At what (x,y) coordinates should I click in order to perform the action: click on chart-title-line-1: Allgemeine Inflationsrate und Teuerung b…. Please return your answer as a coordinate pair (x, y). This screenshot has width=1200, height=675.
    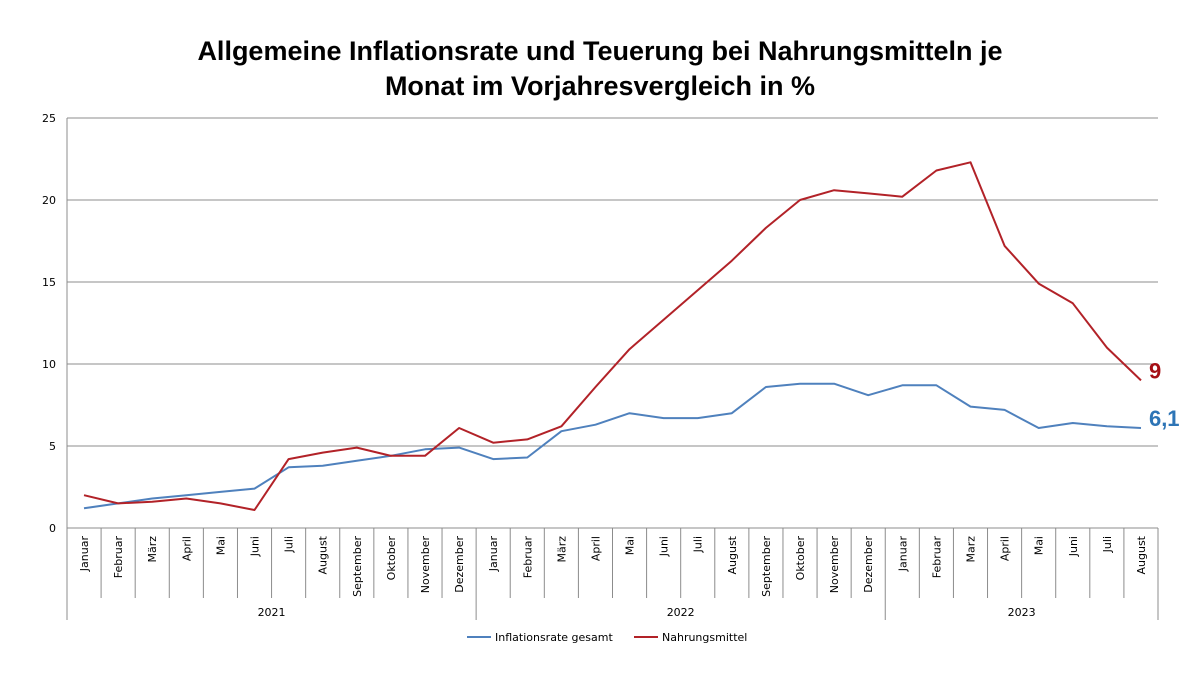
    Looking at the image, I should click on (600, 51).